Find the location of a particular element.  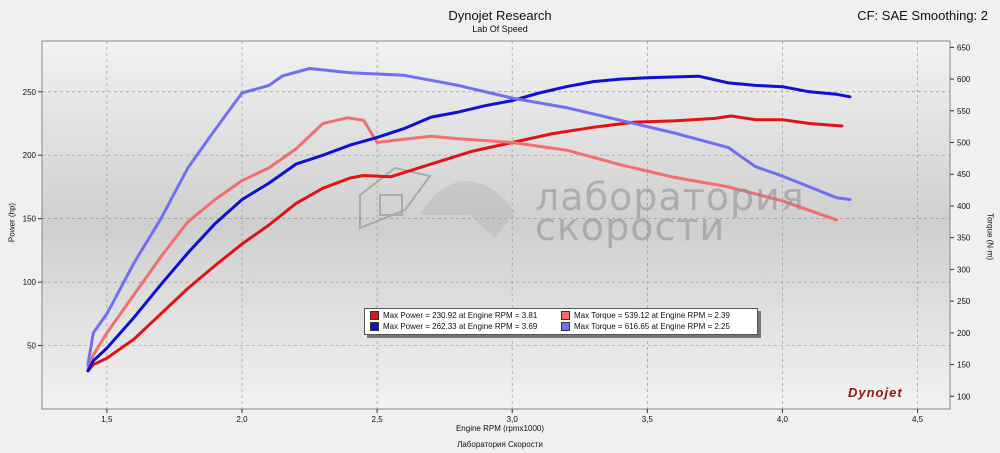

y2-tick-label: 100 is located at coordinates (964, 396).